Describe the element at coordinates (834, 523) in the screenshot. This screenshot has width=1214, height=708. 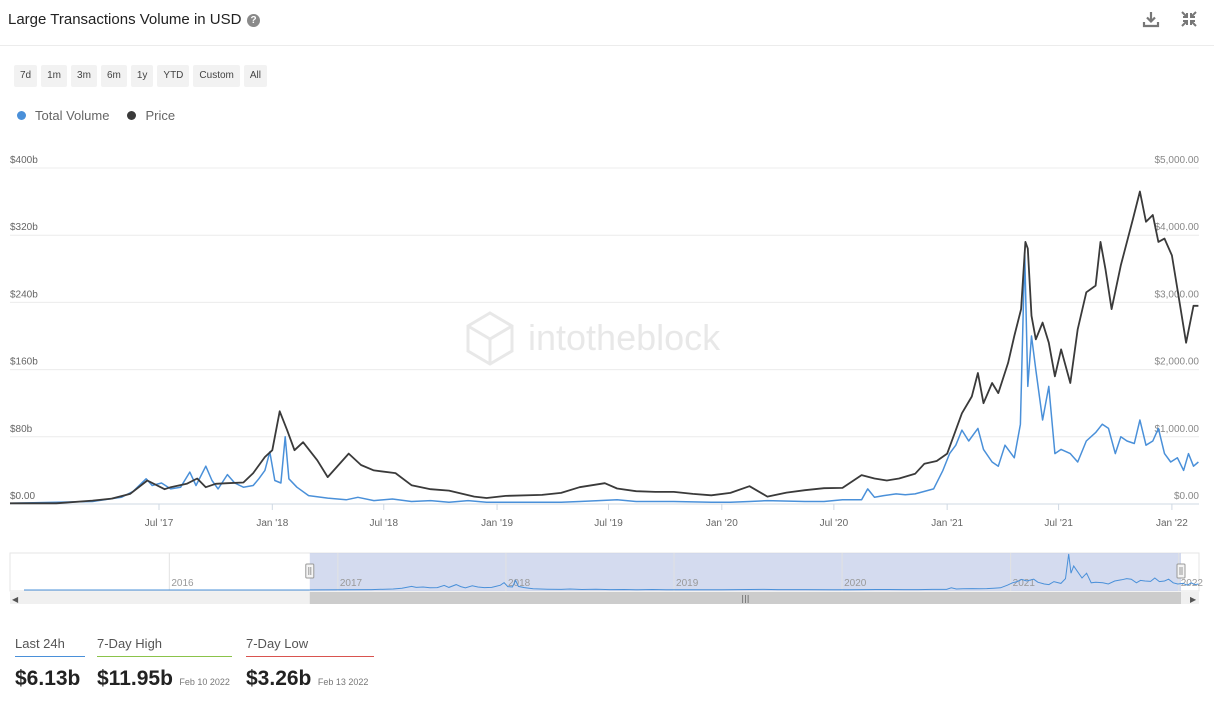
I see `x-tick-label: Jul '20` at that location.